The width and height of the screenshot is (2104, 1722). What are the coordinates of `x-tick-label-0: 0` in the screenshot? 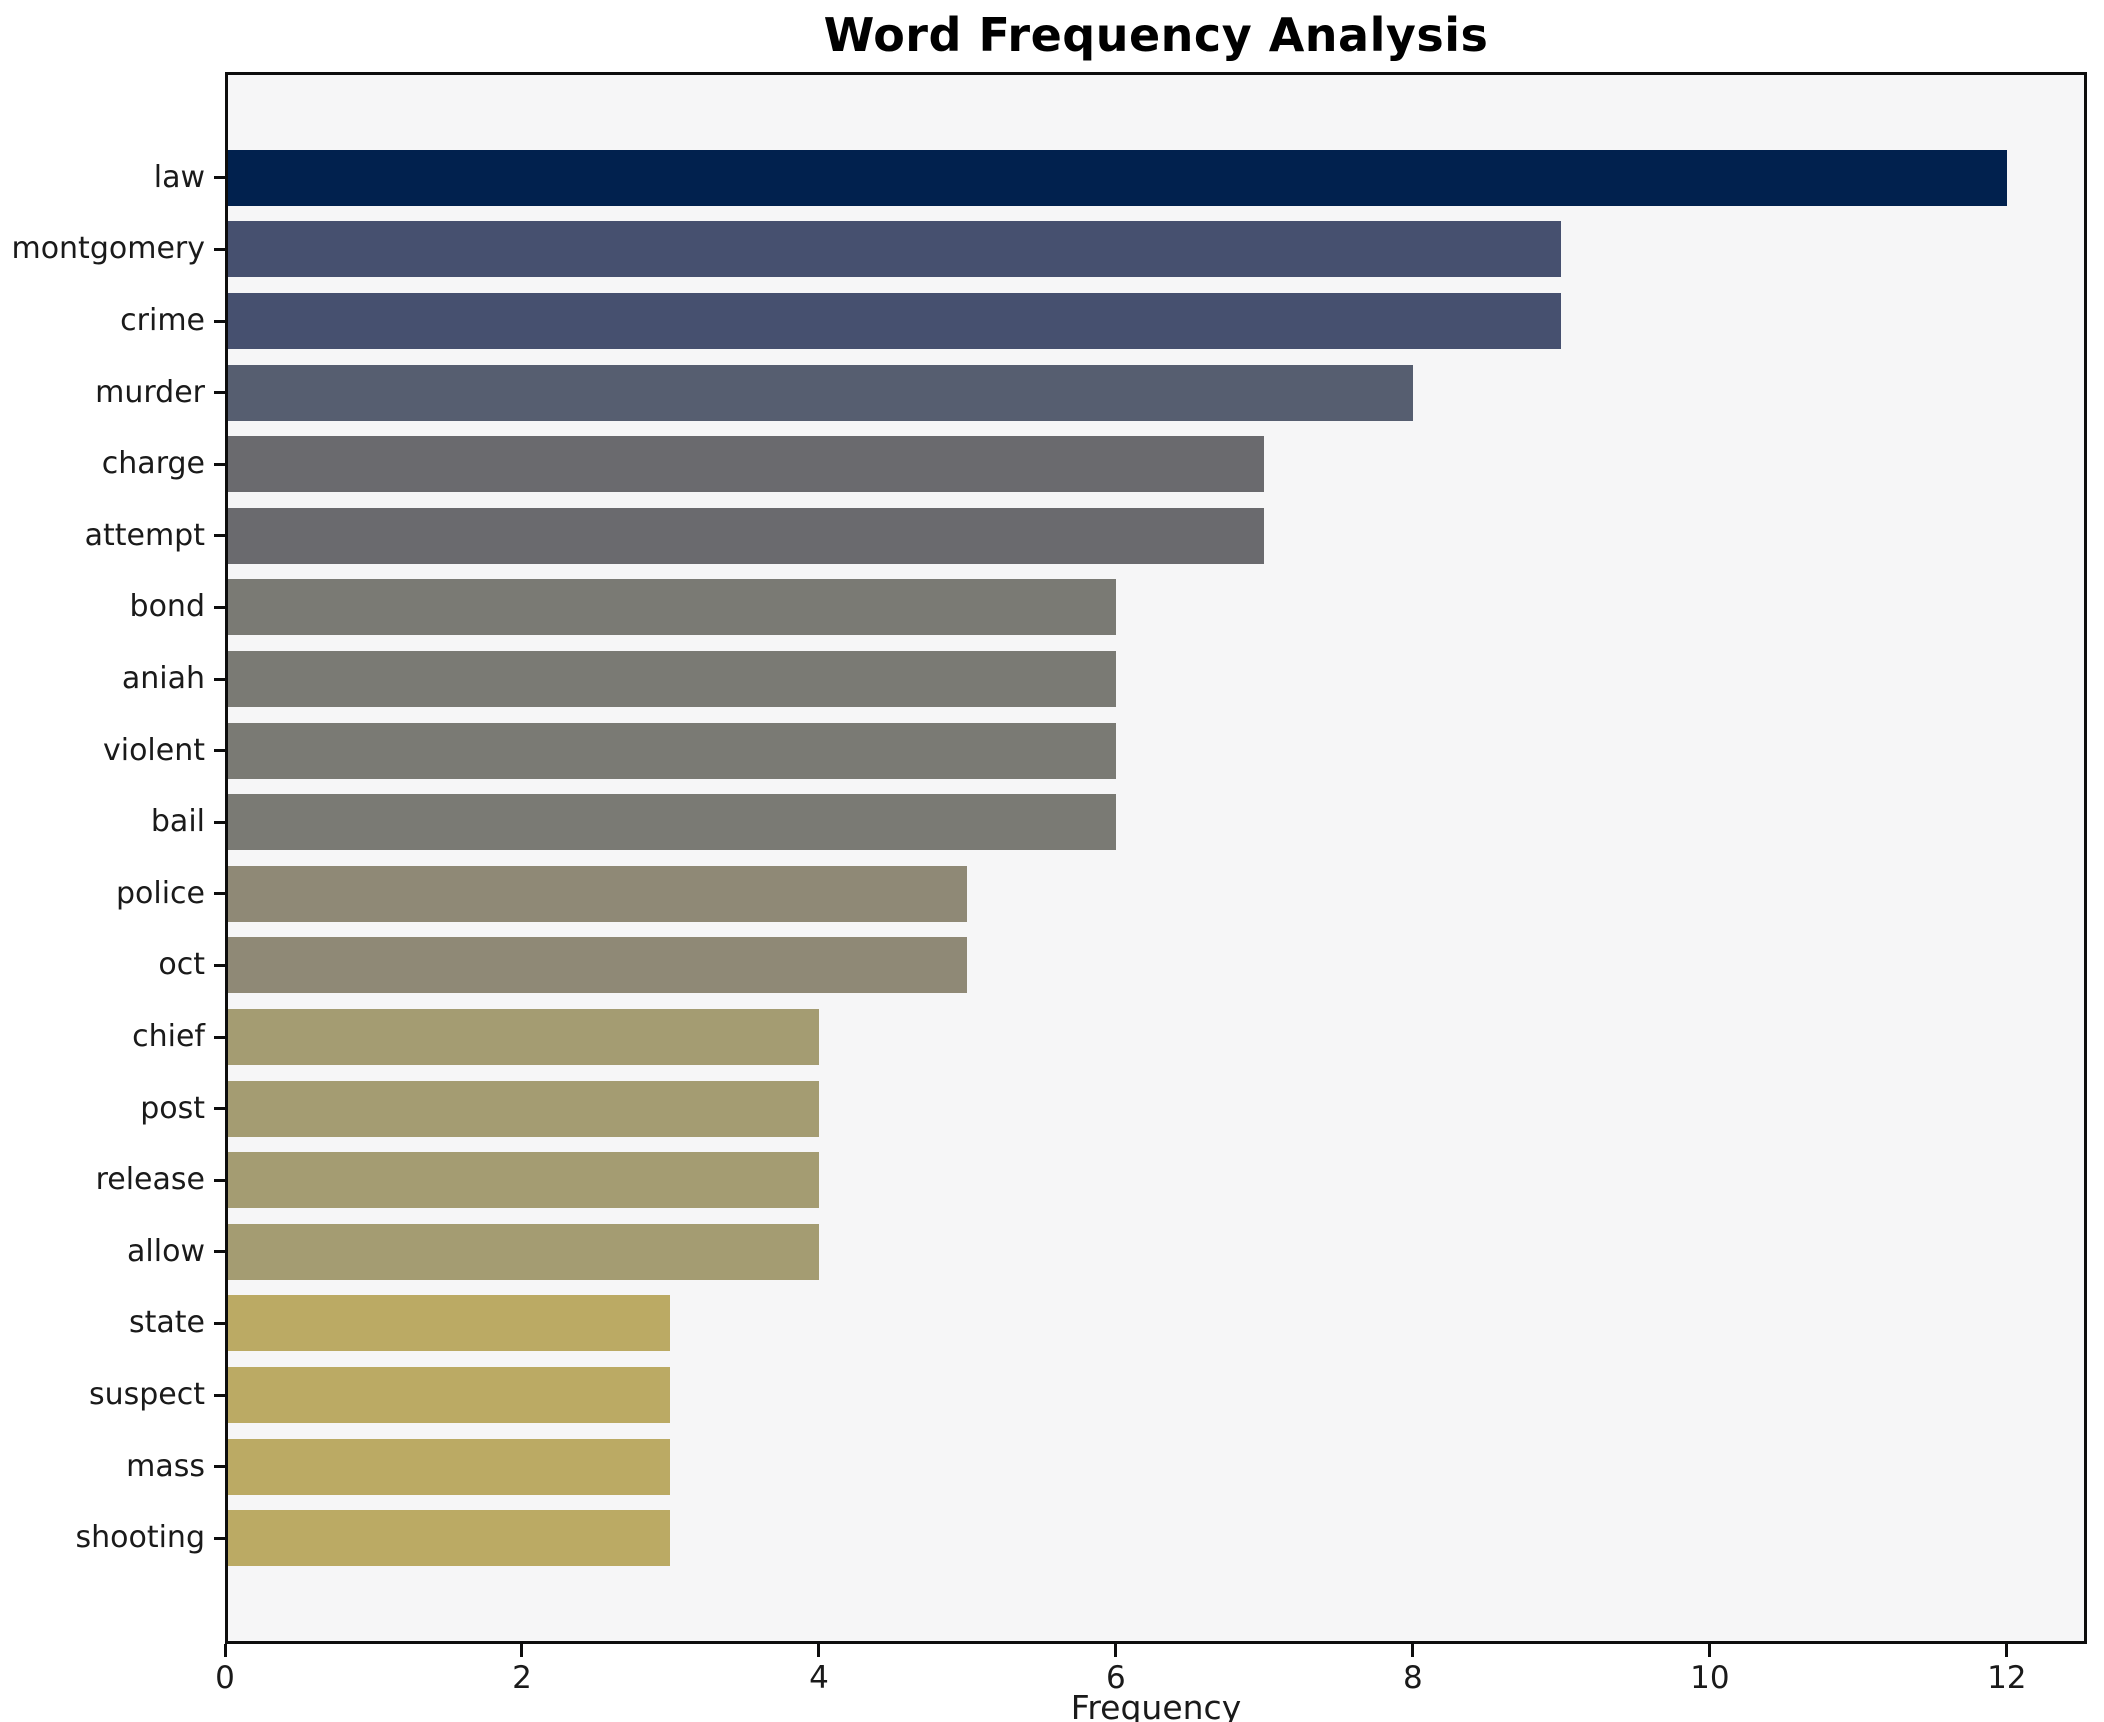 It's located at (225, 1678).